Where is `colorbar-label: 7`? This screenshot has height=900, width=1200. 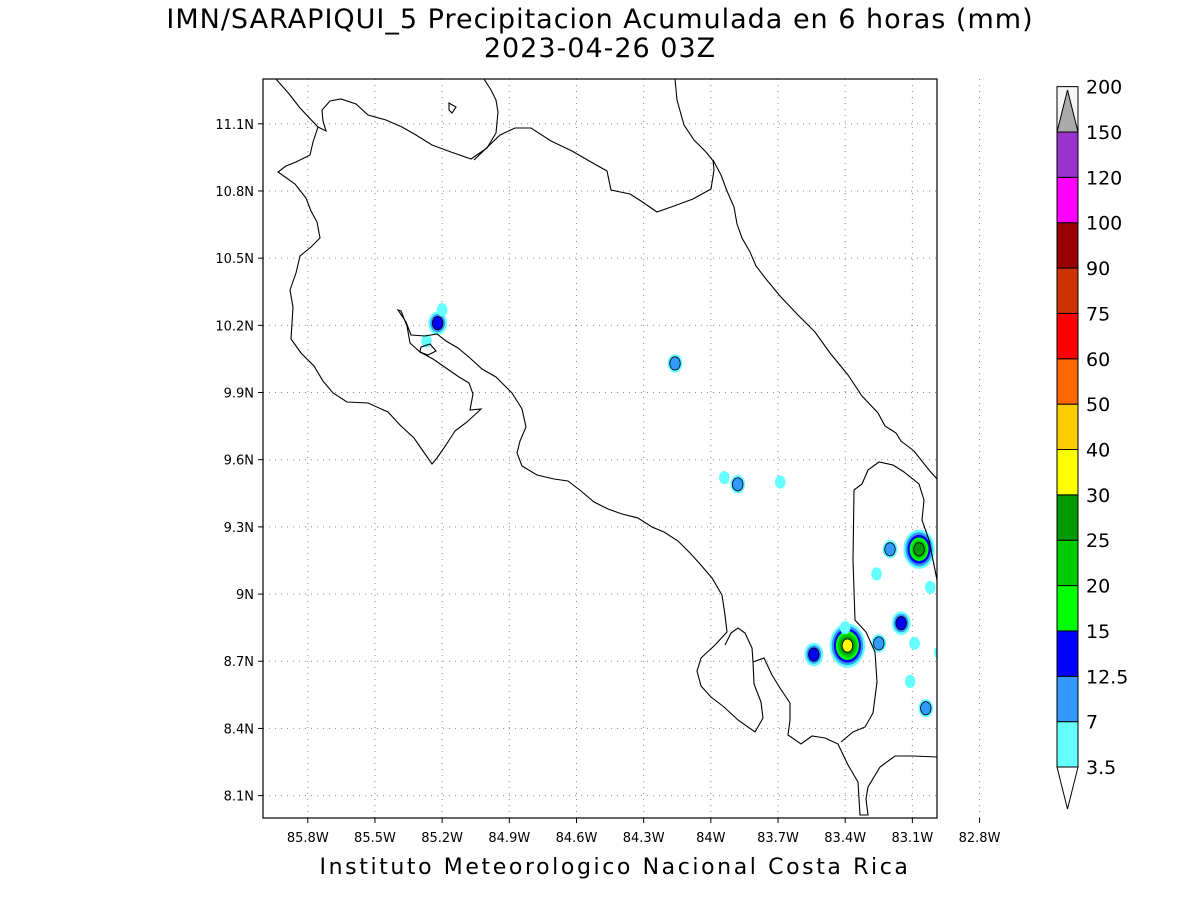
colorbar-label: 7 is located at coordinates (1092, 723).